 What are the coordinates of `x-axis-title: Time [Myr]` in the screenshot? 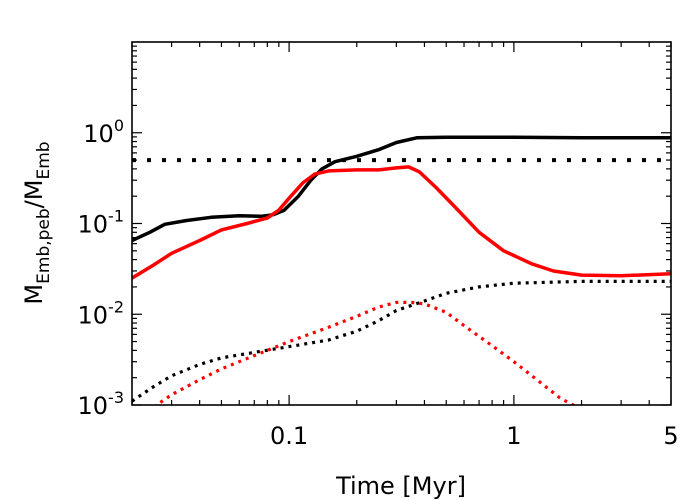 It's located at (400, 486).